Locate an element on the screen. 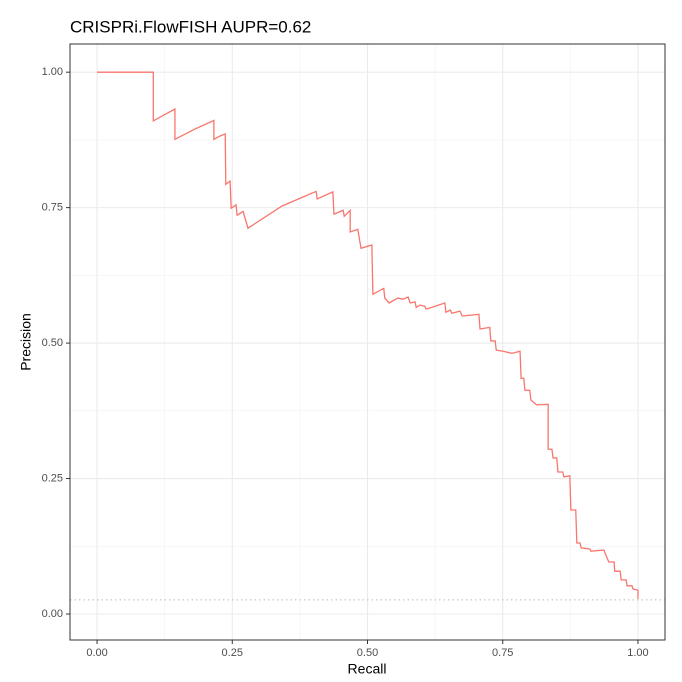 This screenshot has width=682, height=682. y-tick-label: 0.75 is located at coordinates (52, 208).